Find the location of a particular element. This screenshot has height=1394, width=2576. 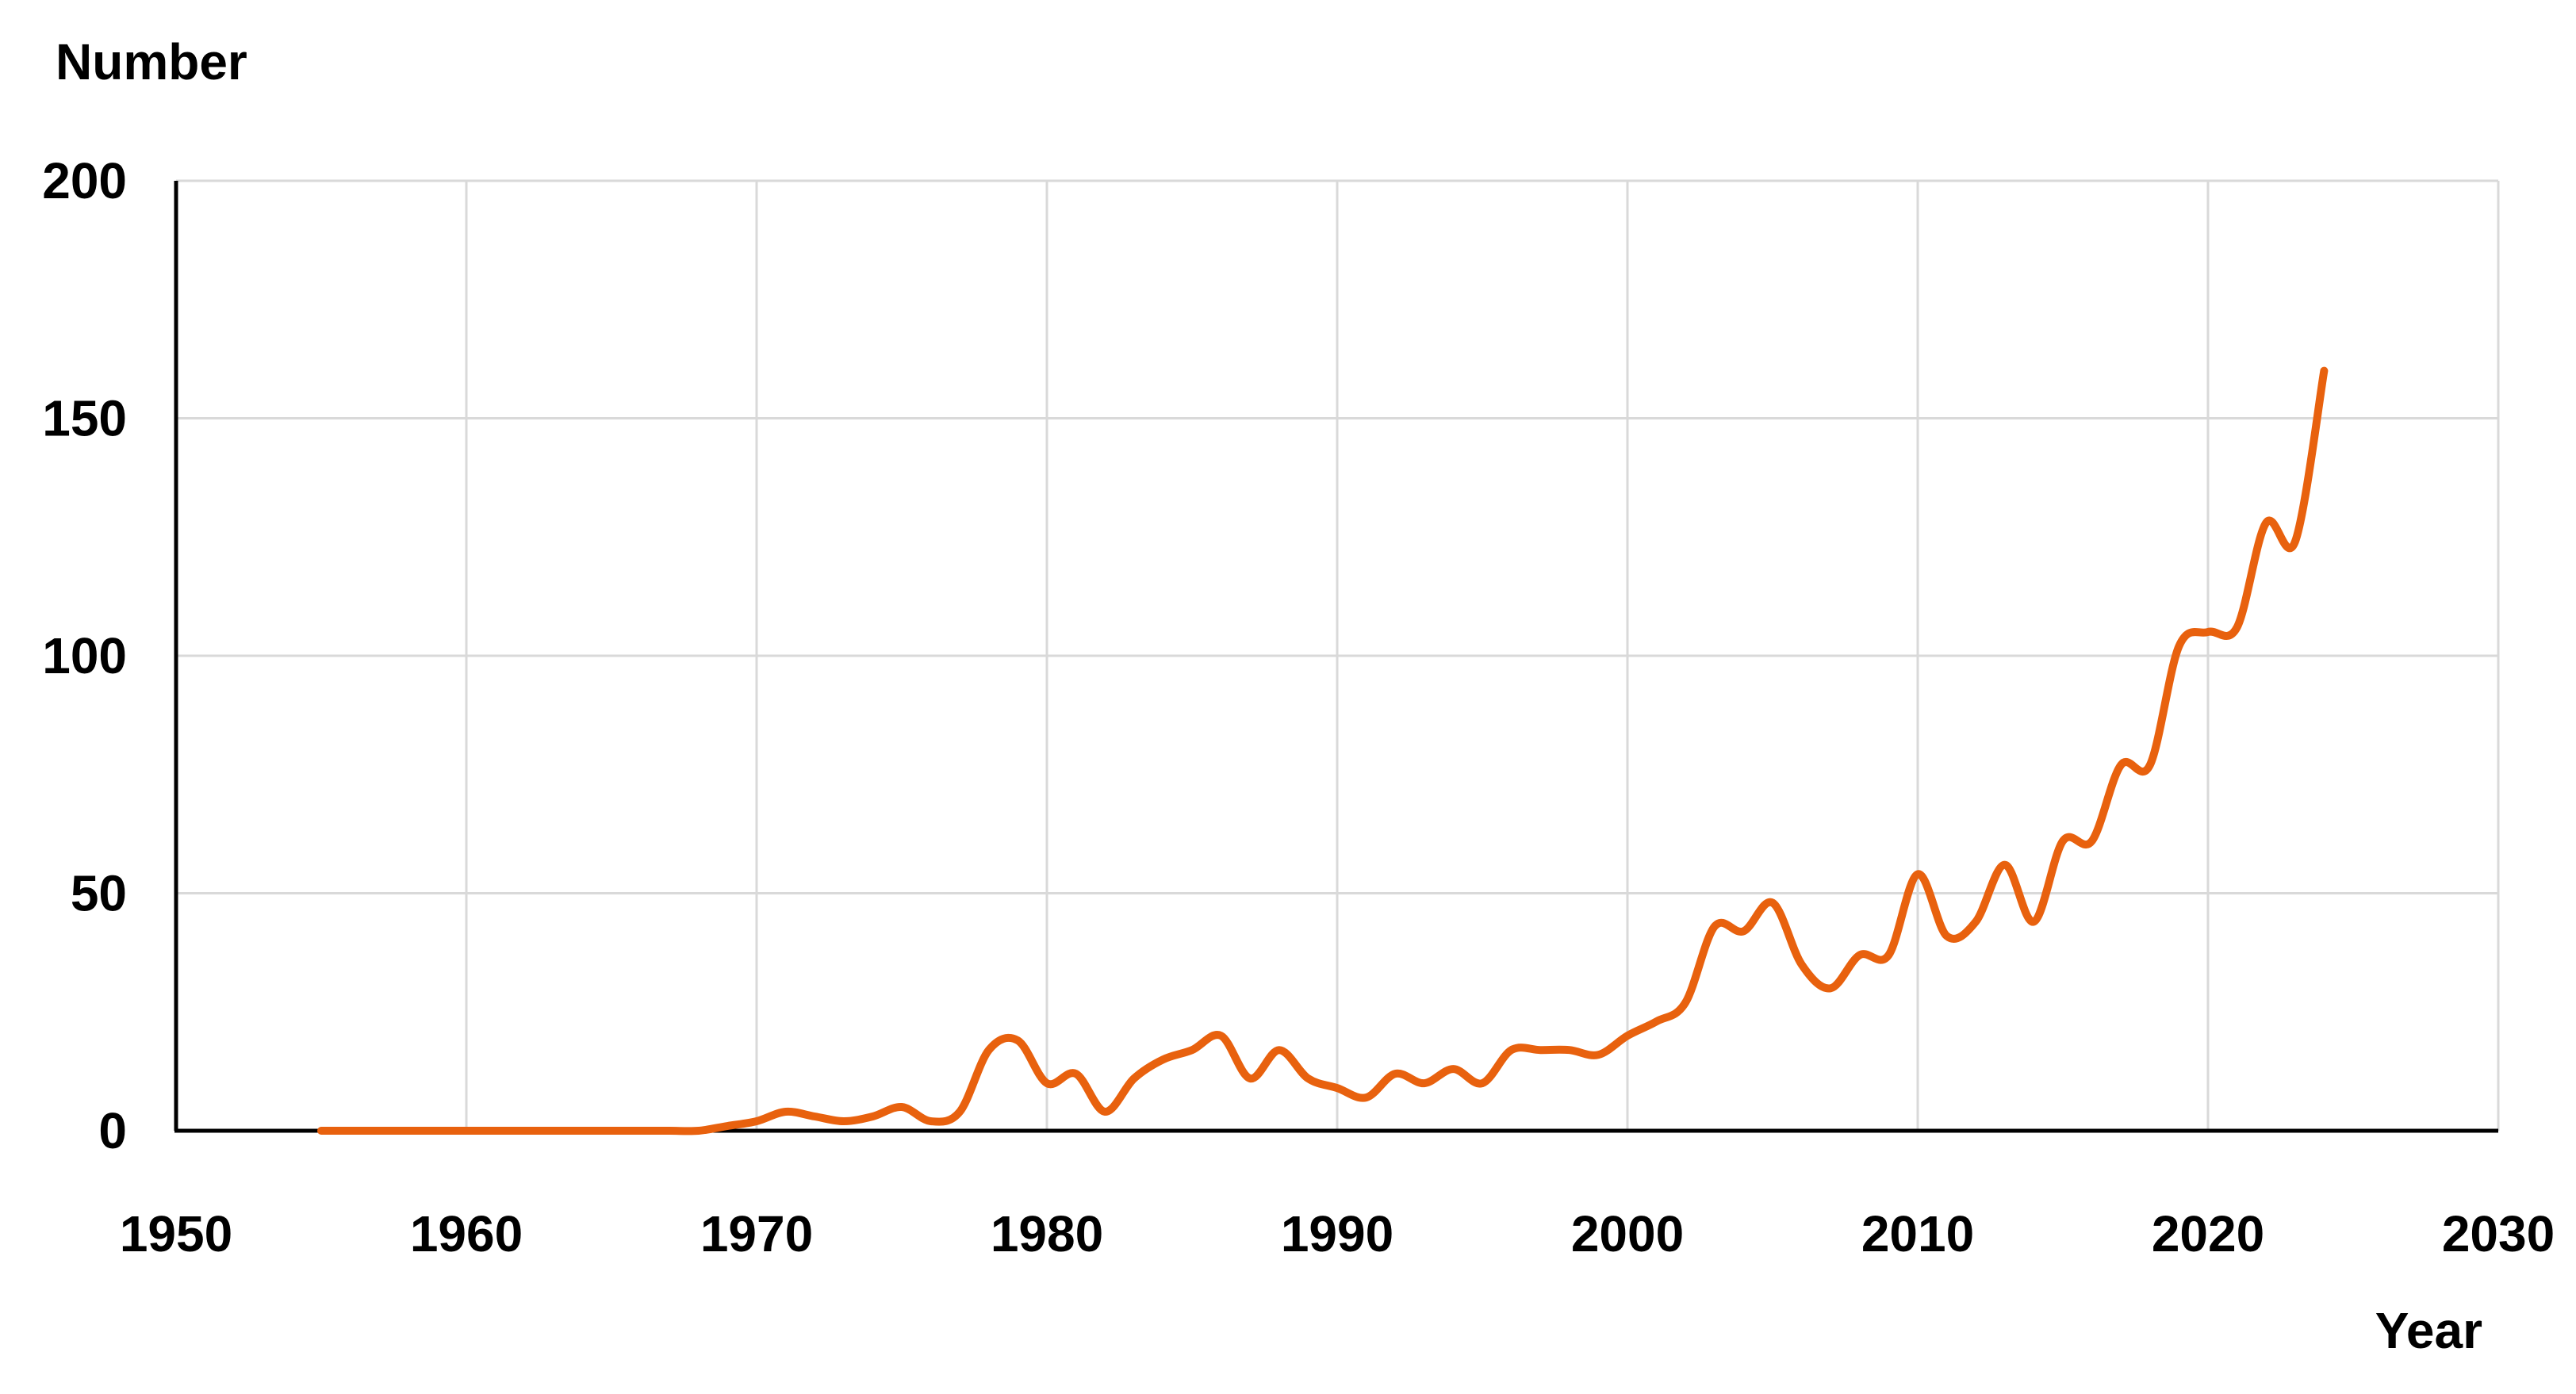

x-axis-title: Year is located at coordinates (2429, 1330).